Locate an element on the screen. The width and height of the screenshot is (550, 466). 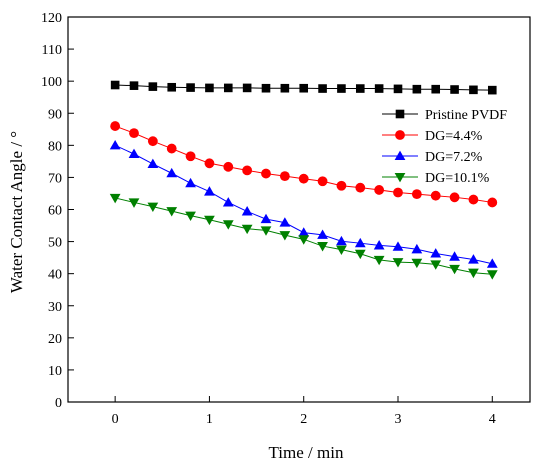
legend-label: DG=7.2% is located at coordinates (454, 157).